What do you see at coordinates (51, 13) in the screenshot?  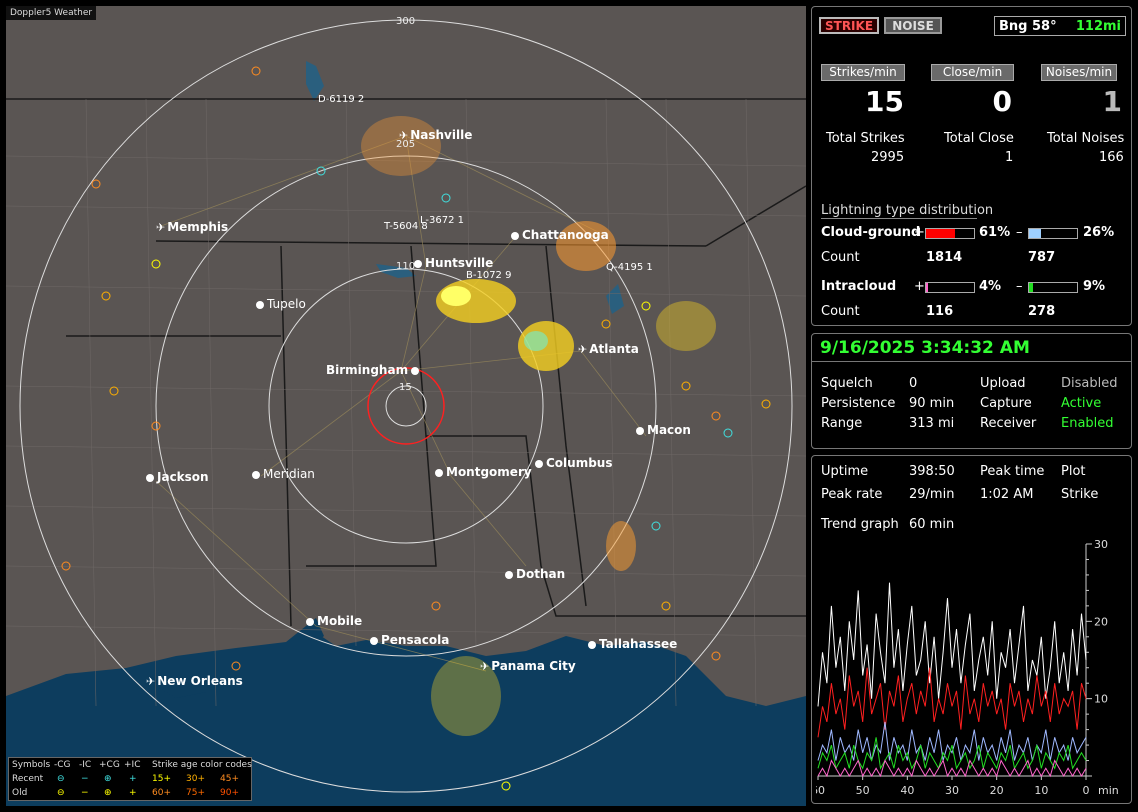 I see `map-title: Doppler5 Weather` at bounding box center [51, 13].